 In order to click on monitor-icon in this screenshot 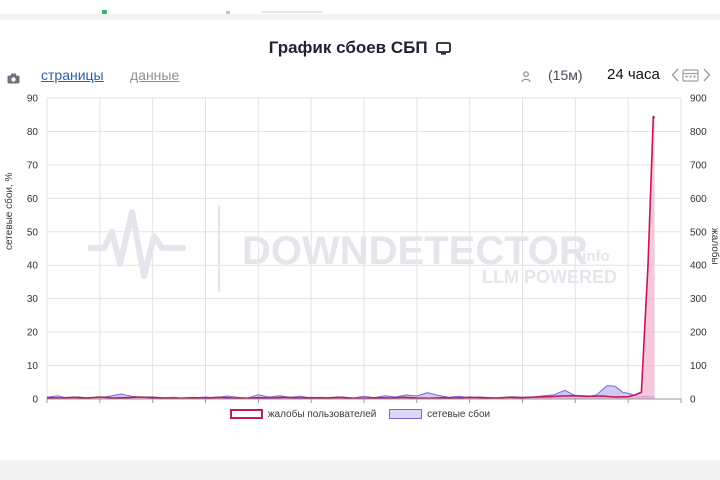, I will do `click(444, 50)`.